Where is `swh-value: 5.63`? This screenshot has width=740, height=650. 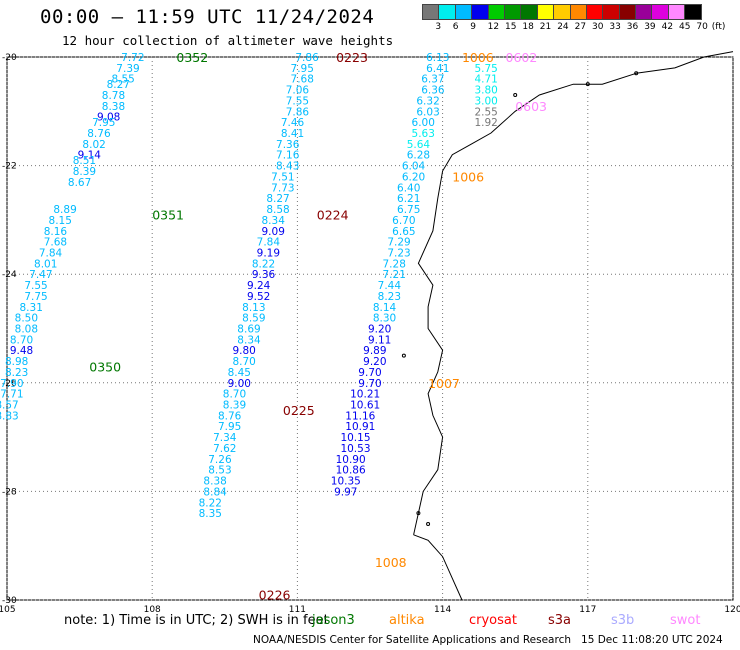
swh-value: 5.63 is located at coordinates (423, 134).